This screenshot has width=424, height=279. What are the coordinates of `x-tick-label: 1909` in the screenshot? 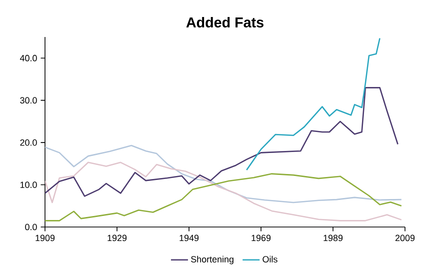 It's located at (45, 238).